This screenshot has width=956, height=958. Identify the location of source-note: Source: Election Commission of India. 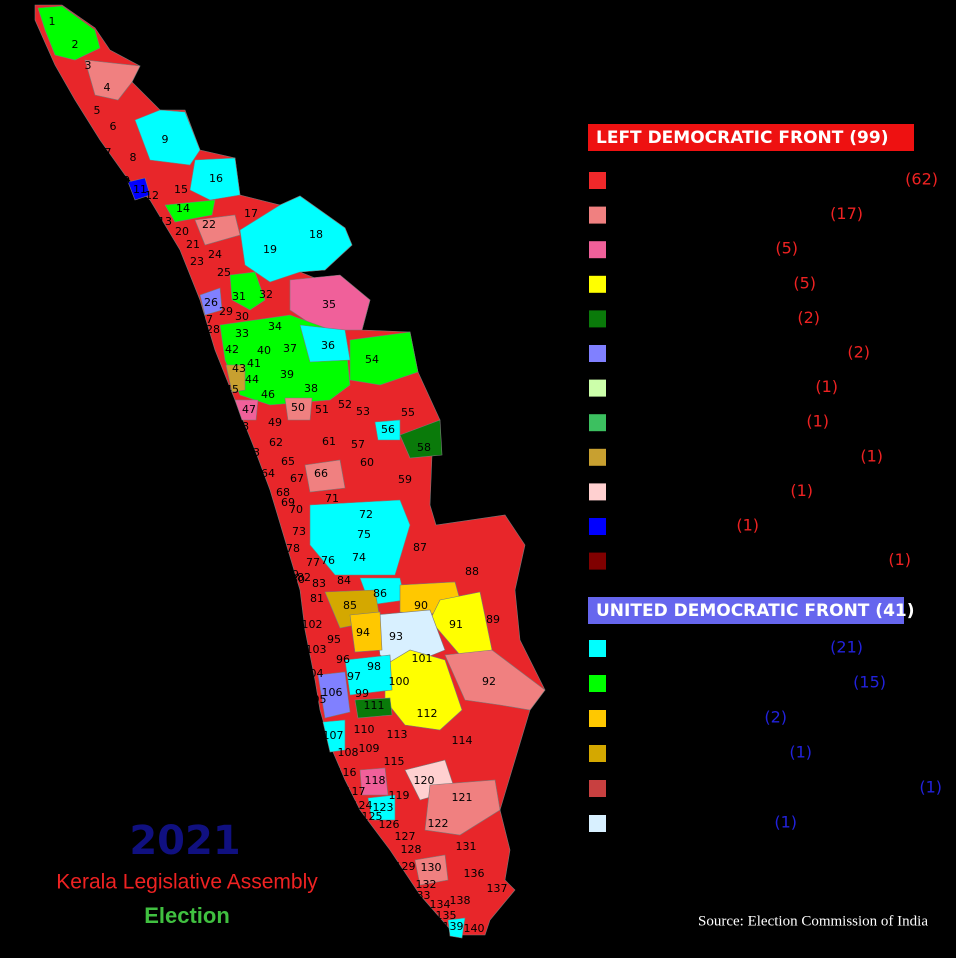
(813, 921).